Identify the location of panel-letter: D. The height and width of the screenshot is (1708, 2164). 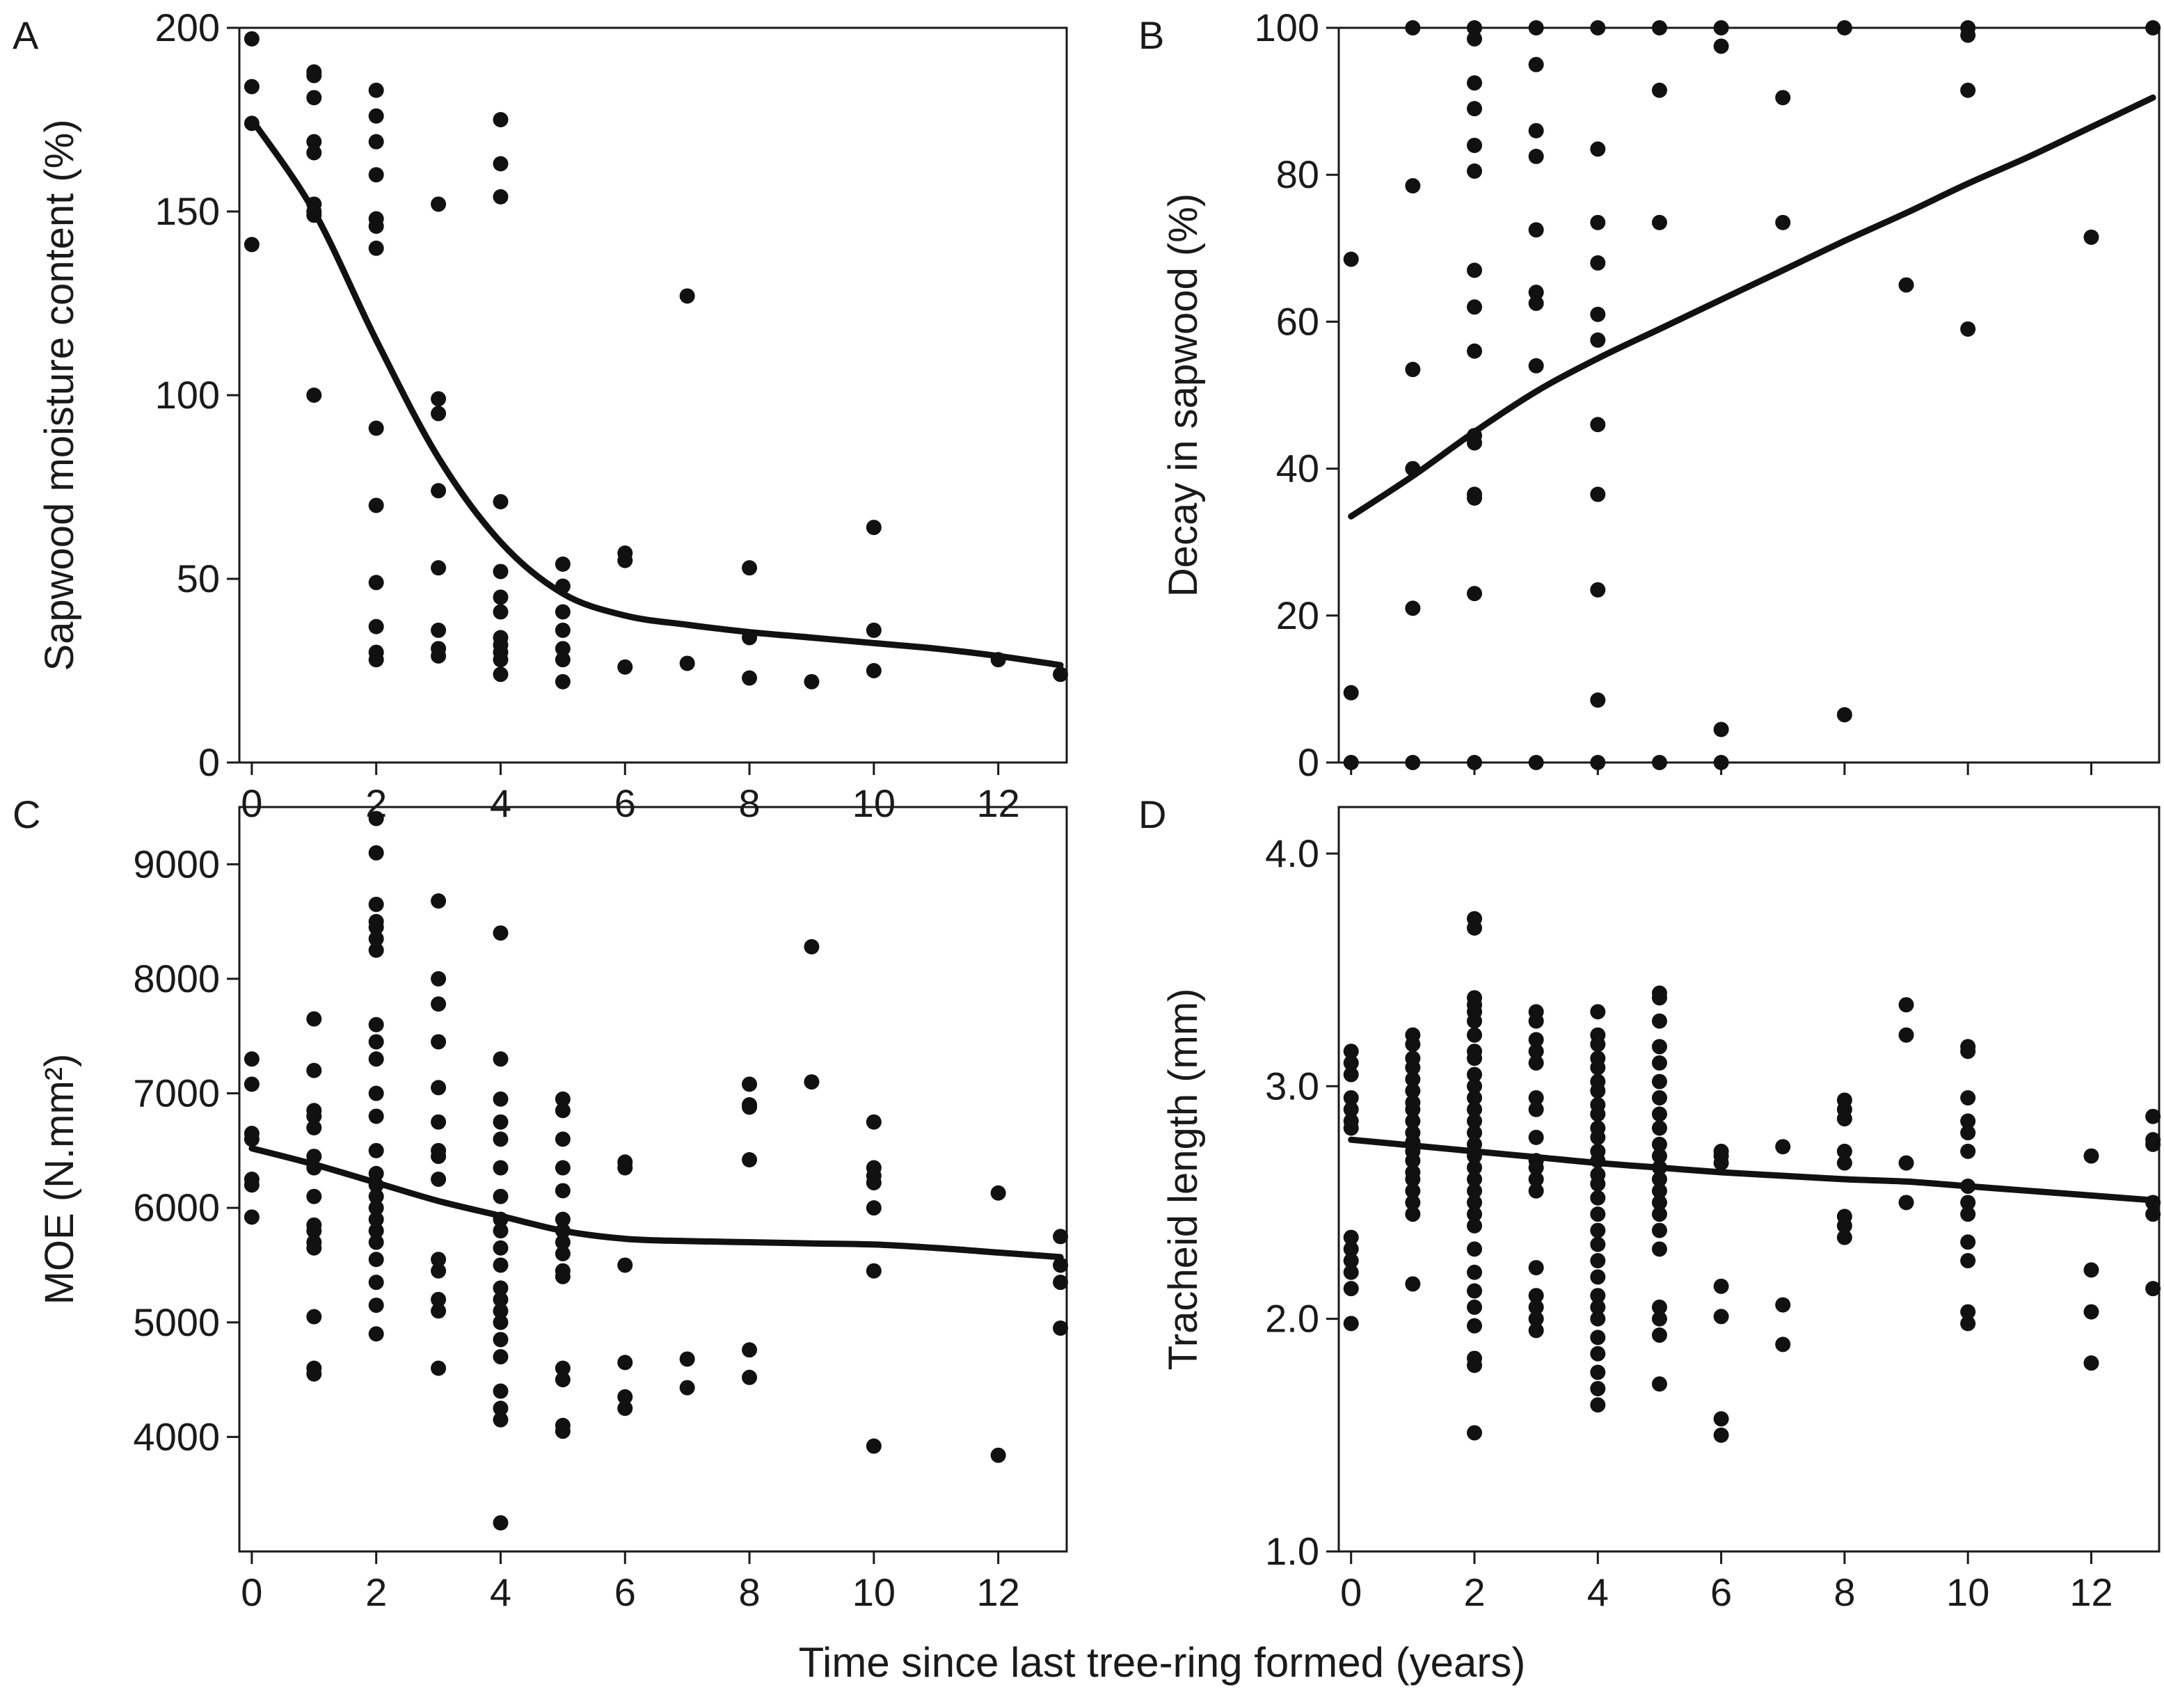
(1152, 814).